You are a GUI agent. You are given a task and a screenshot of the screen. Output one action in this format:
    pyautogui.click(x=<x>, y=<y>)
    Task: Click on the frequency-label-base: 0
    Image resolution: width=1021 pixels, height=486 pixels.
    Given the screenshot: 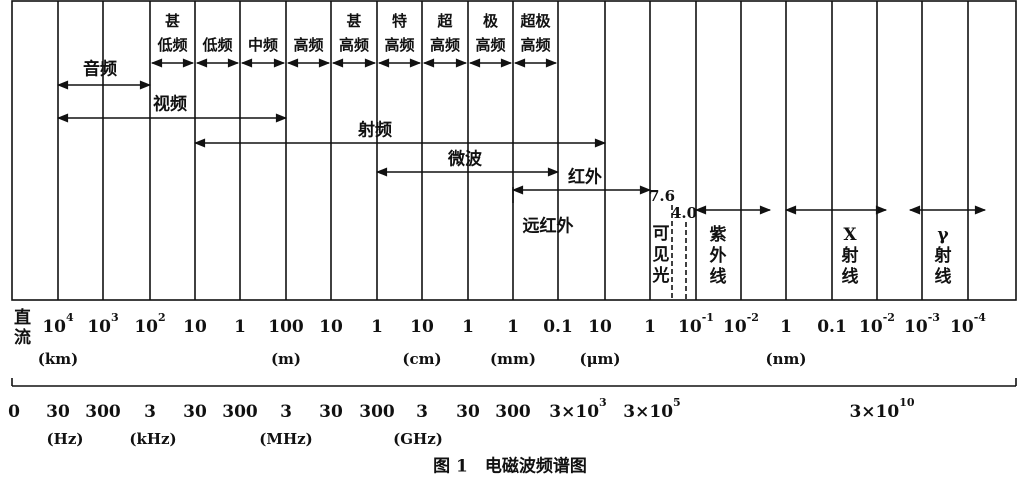 What is the action you would take?
    pyautogui.click(x=14, y=412)
    